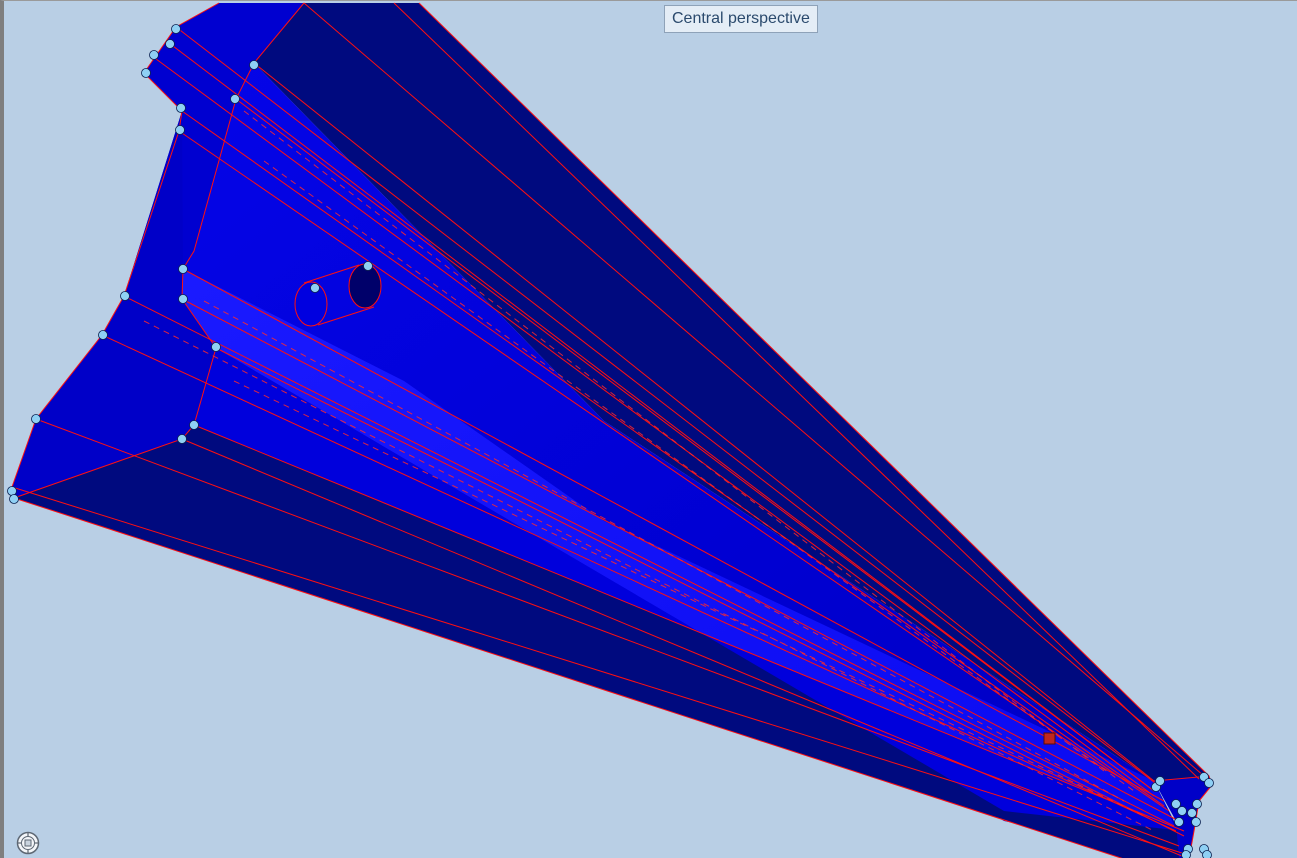 The height and width of the screenshot is (858, 1297). I want to click on cylinder-hole, so click(338, 295).